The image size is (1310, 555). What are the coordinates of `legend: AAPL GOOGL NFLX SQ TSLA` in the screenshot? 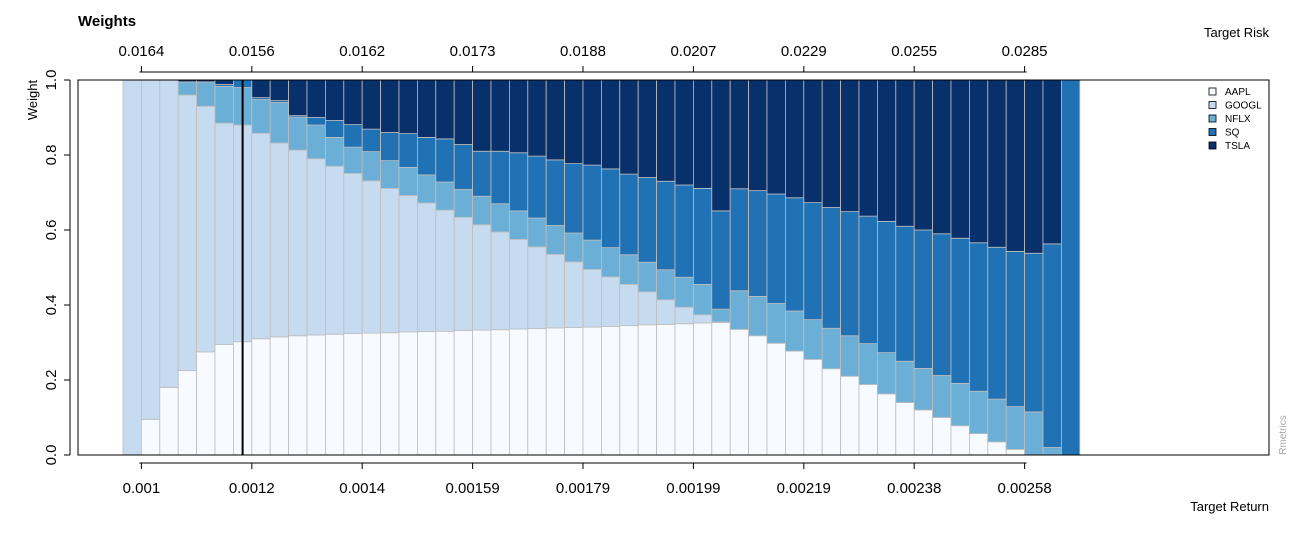 It's located at (1235, 119).